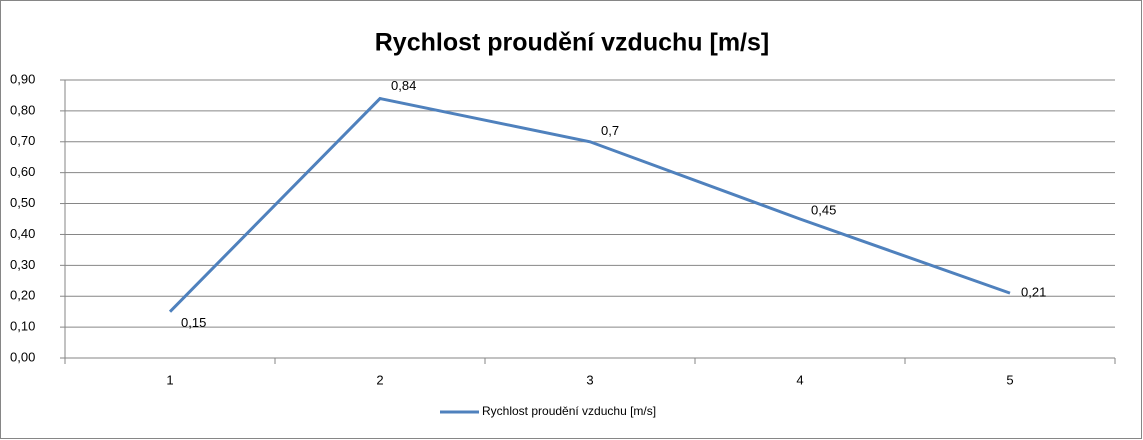 The width and height of the screenshot is (1143, 440). I want to click on data-label: 0,21, so click(1033, 292).